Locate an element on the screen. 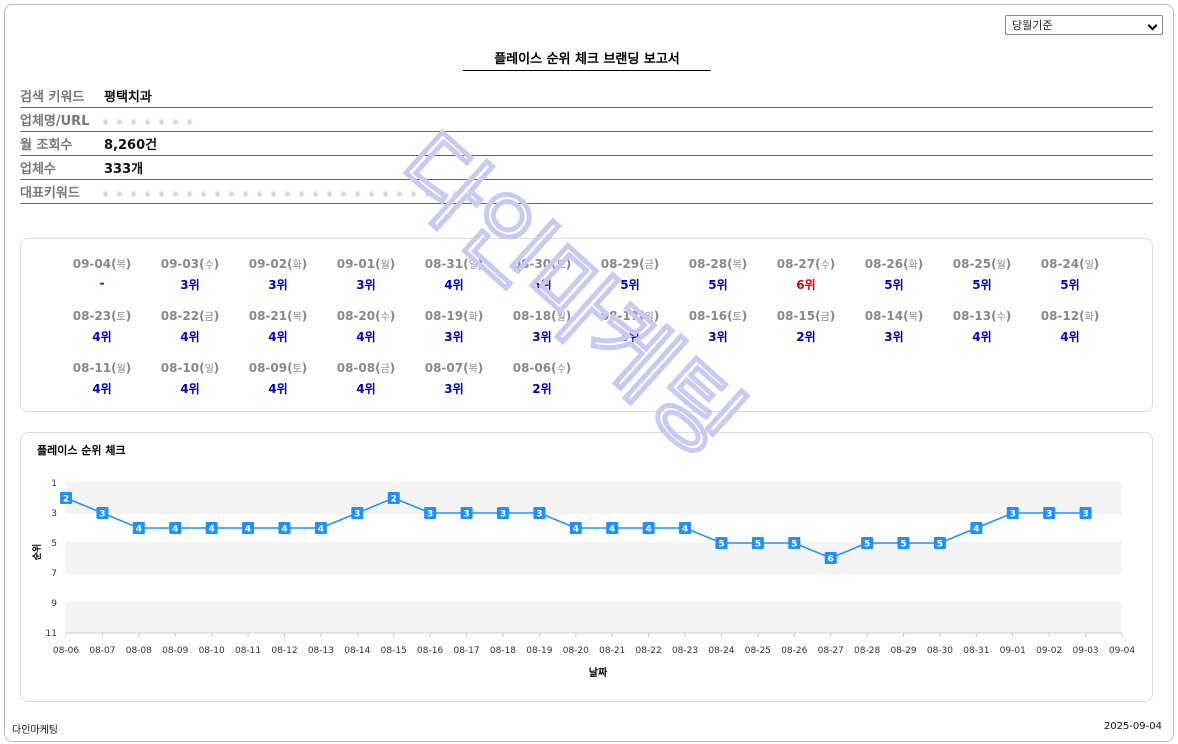 Image resolution: width=1178 pixels, height=744 pixels. rank-cell: 08-09(토) 4위 is located at coordinates (278, 378).